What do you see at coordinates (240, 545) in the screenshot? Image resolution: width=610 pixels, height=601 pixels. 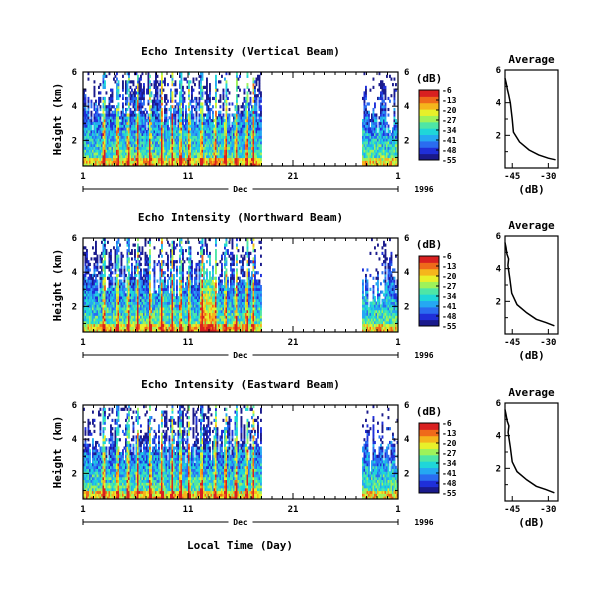 I see `x-axis-label: Local Time (Day)` at bounding box center [240, 545].